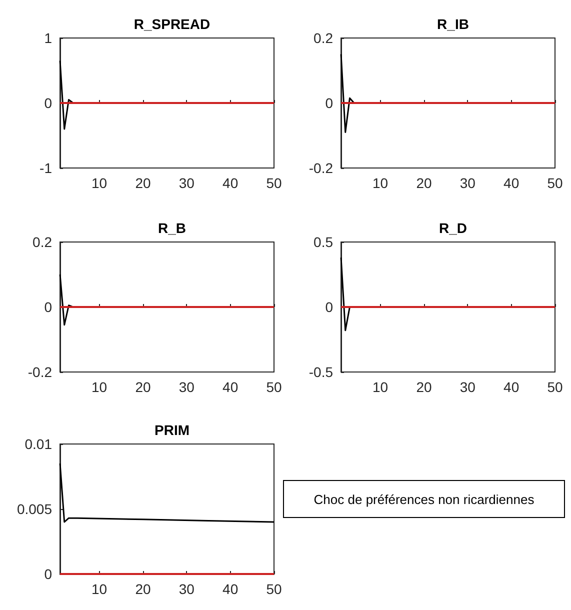  Describe the element at coordinates (172, 24) in the screenshot. I see `chart-title: R_SPREAD` at that location.